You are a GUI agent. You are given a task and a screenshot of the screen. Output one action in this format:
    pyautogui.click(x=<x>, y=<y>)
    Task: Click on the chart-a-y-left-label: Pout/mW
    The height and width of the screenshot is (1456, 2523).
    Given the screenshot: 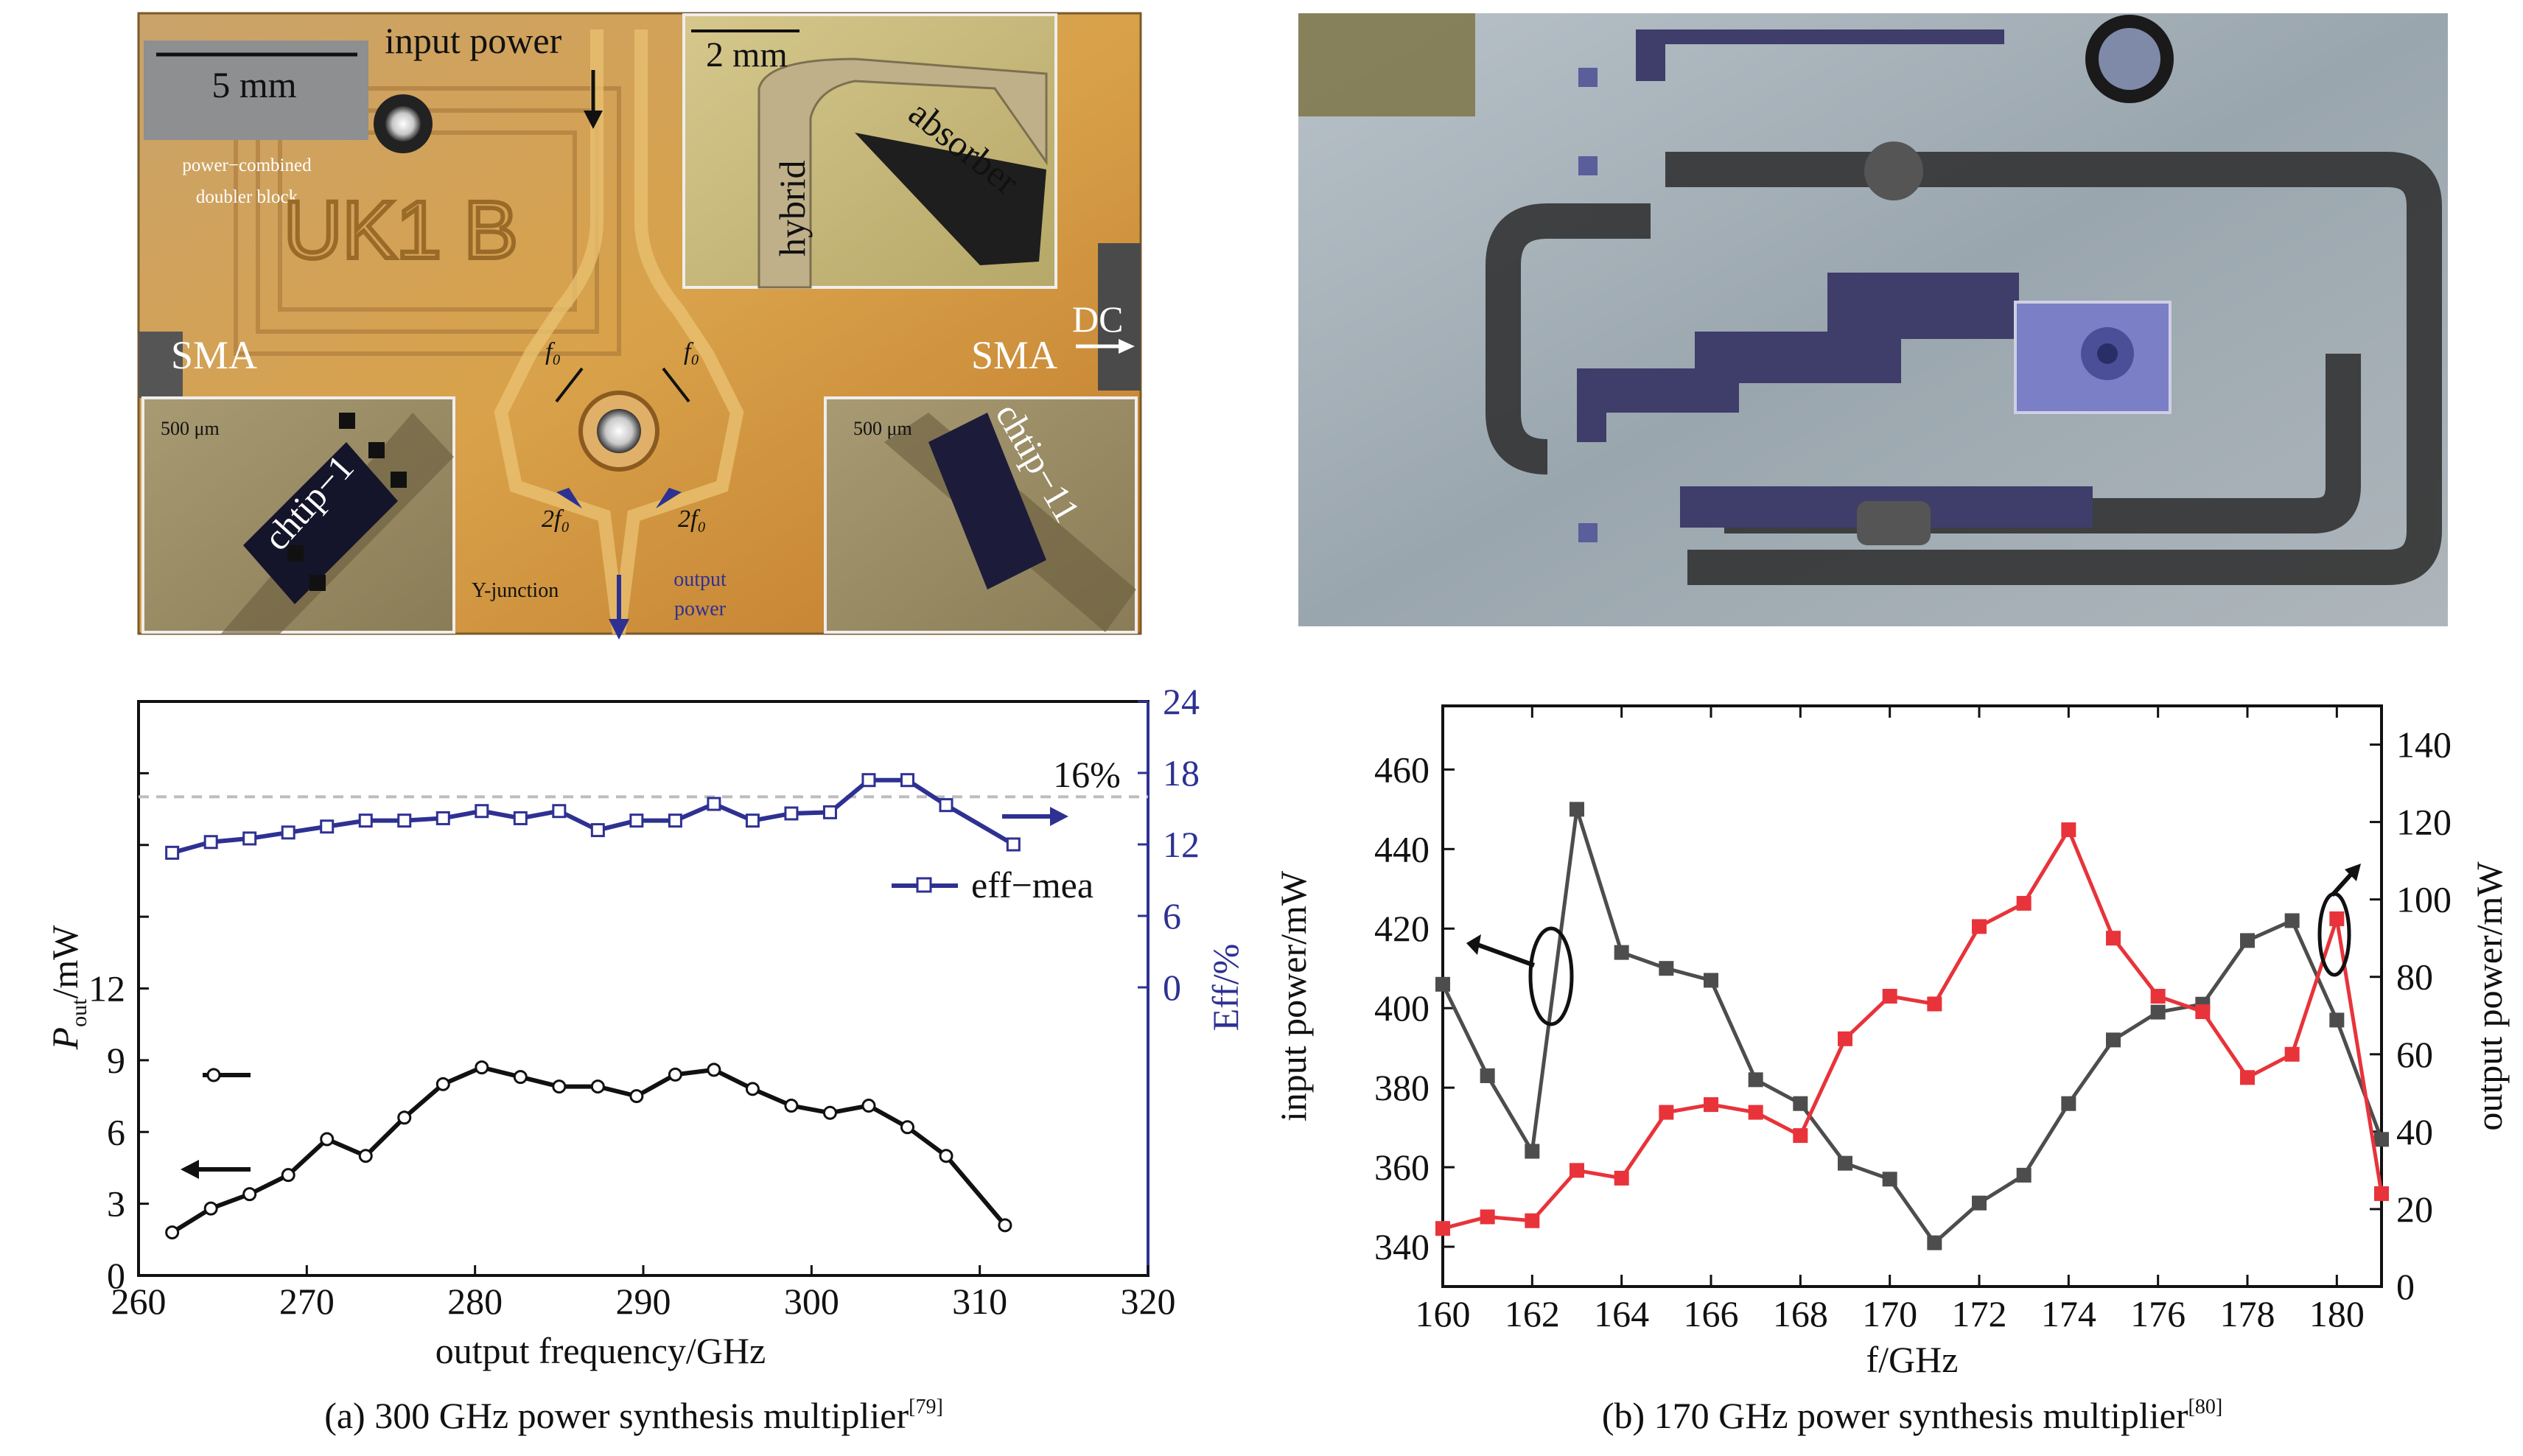 What is the action you would take?
    pyautogui.click(x=67, y=988)
    